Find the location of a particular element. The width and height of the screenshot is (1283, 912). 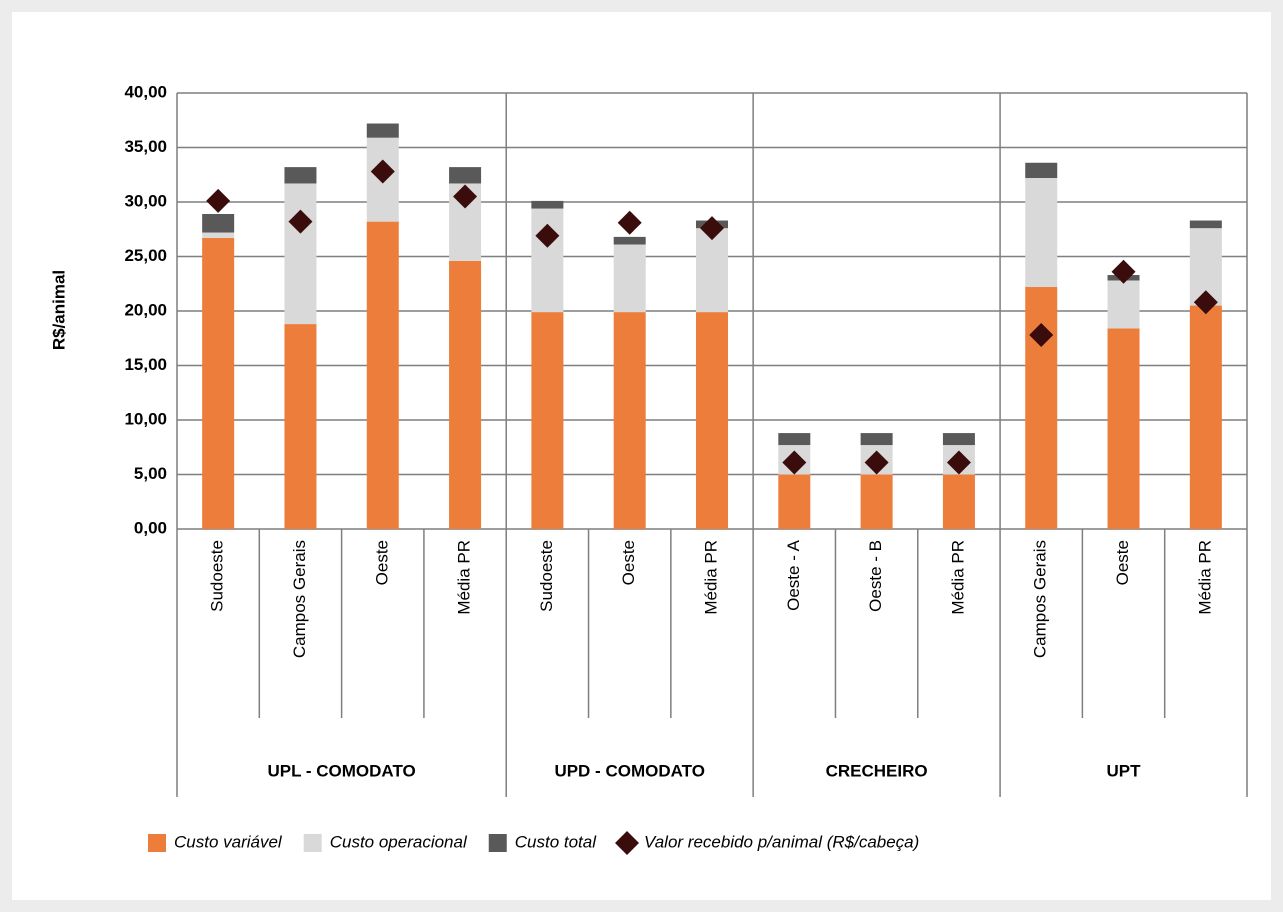

group-label: UPT is located at coordinates (1124, 770).